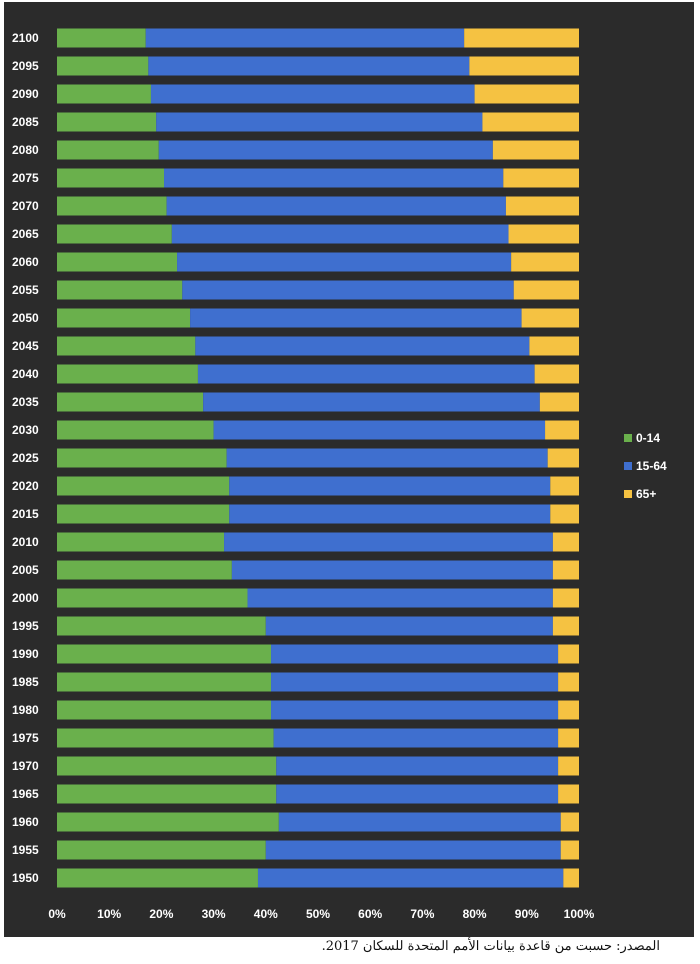  I want to click on legend-label: 65+, so click(646, 494).